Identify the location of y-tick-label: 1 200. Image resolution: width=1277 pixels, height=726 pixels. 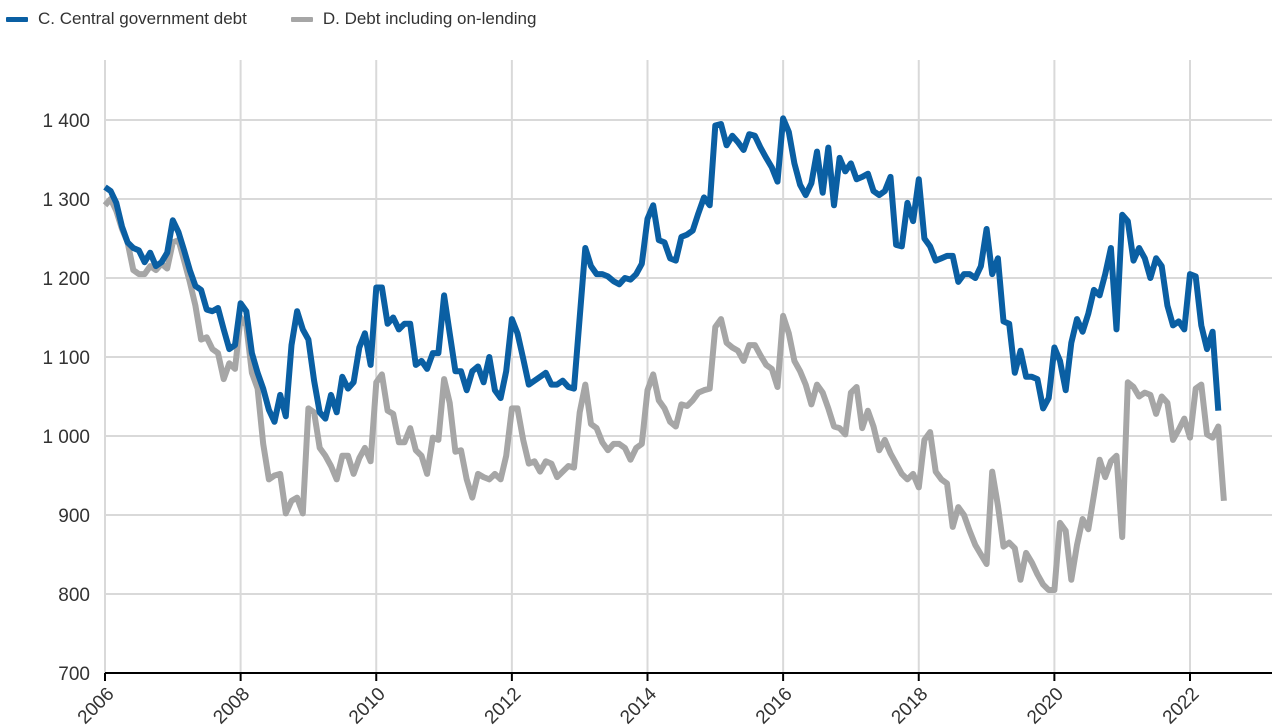
(66, 279).